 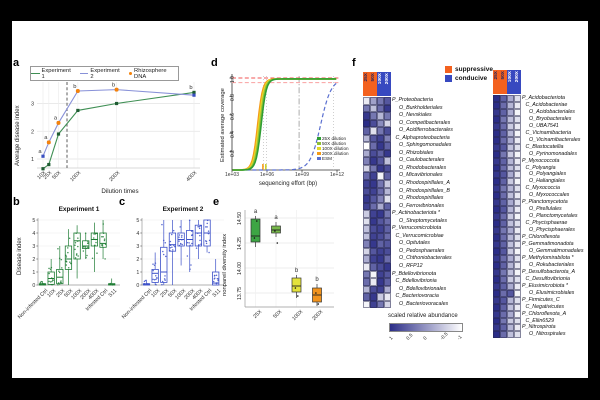 I want to click on heatmap-right-column-headers: 25X 50X 100X 200X, so click(x=507, y=82).